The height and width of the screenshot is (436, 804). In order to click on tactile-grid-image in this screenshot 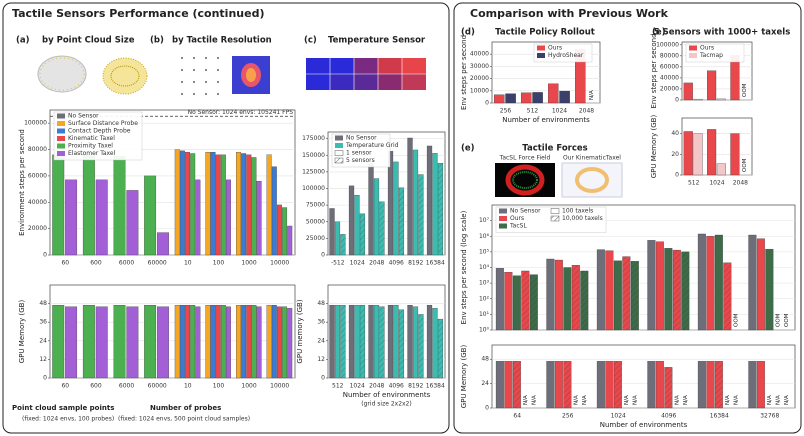, I will do `click(225, 75)`.